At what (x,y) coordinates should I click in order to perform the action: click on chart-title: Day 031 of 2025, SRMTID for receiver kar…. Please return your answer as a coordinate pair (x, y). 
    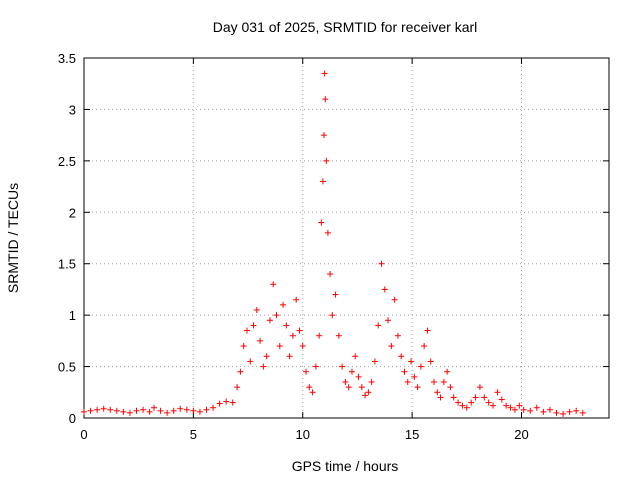
    Looking at the image, I should click on (345, 27).